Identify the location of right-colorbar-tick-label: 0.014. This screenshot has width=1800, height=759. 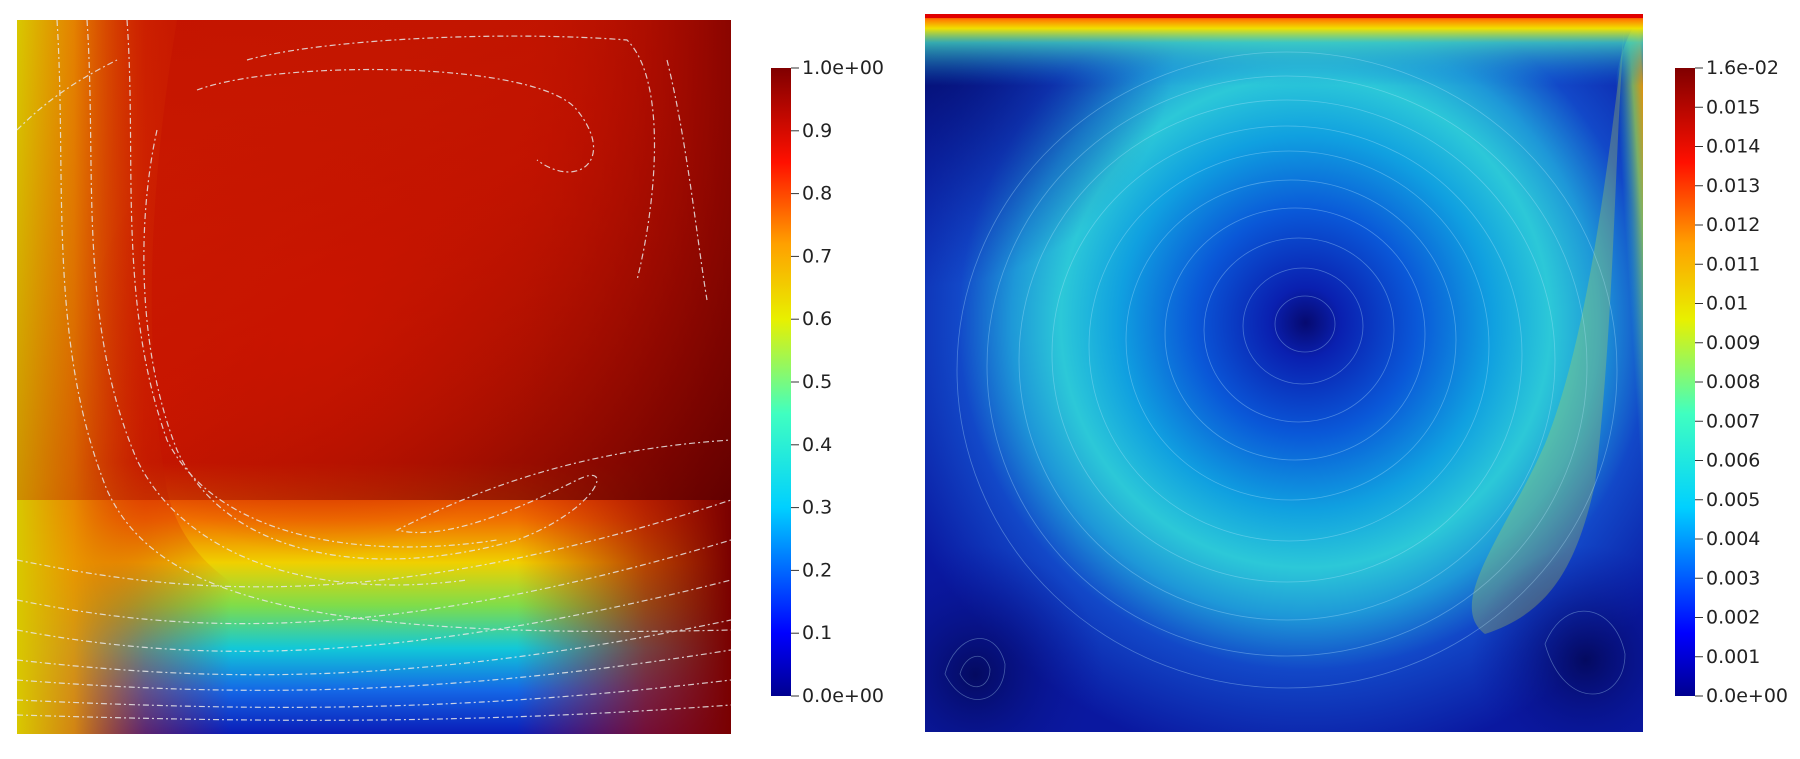
(1733, 147).